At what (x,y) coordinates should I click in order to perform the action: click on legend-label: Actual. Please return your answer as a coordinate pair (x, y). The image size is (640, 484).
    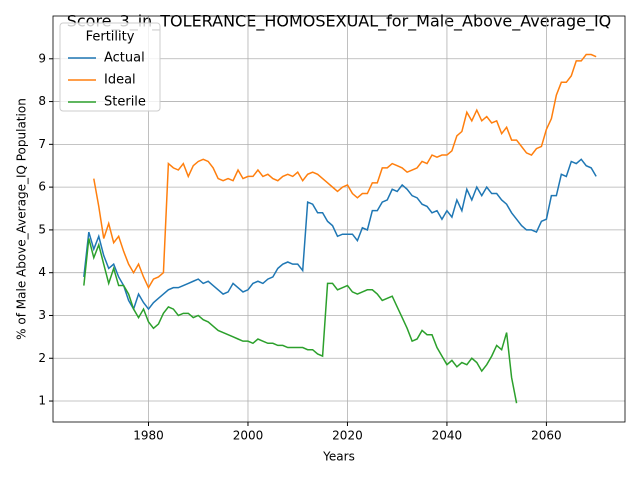
    Looking at the image, I should click on (124, 58).